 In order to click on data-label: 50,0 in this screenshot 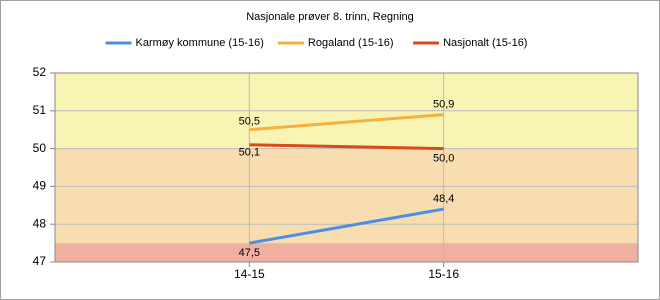, I will do `click(443, 159)`.